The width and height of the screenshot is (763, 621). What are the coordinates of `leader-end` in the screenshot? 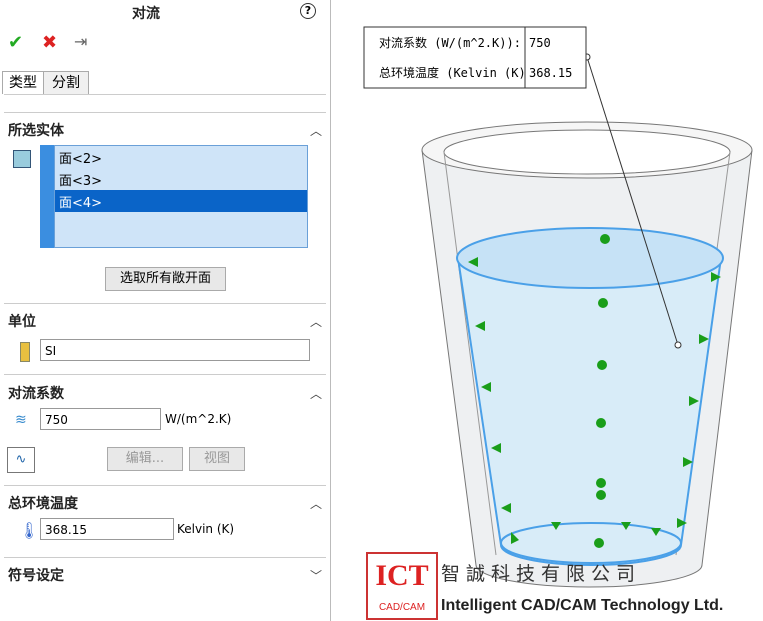 It's located at (678, 345).